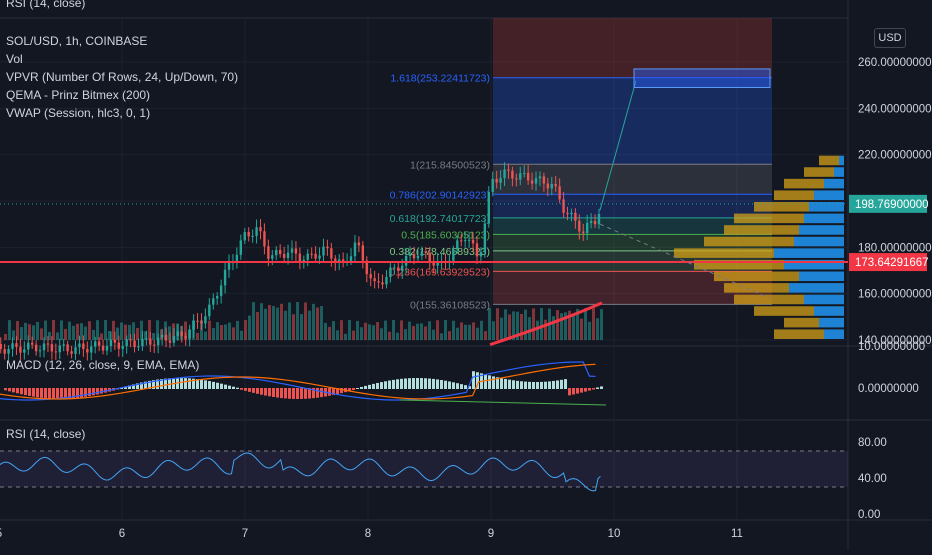 This screenshot has height=555, width=932. What do you see at coordinates (368, 534) in the screenshot?
I see `time-tick-label: 8` at bounding box center [368, 534].